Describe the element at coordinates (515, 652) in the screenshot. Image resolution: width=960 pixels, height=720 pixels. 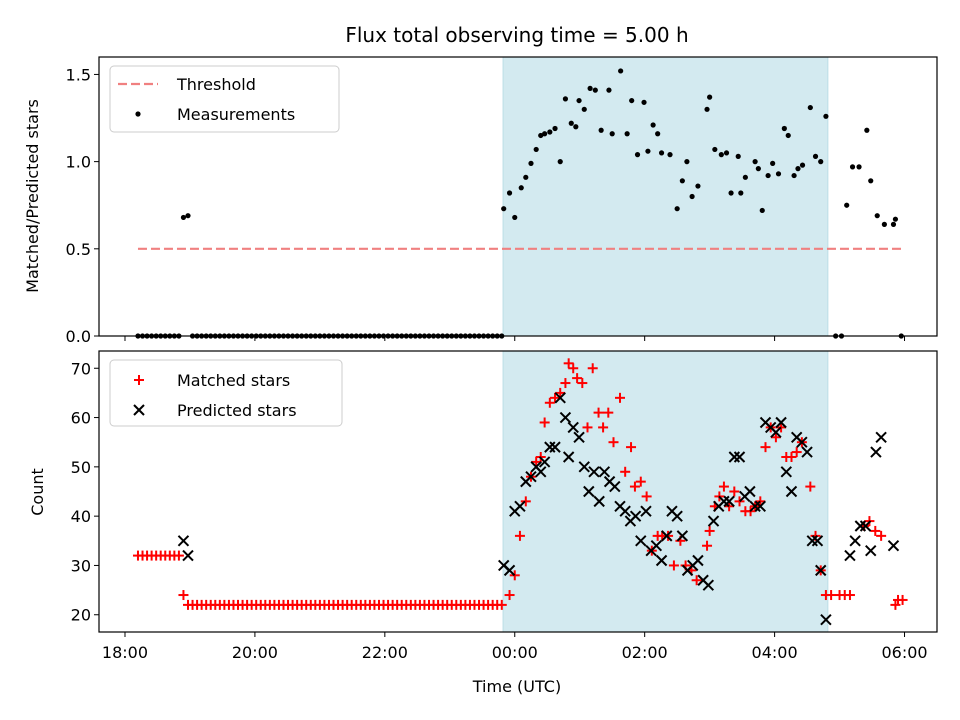
I see `x-tick-label: 00:00` at that location.